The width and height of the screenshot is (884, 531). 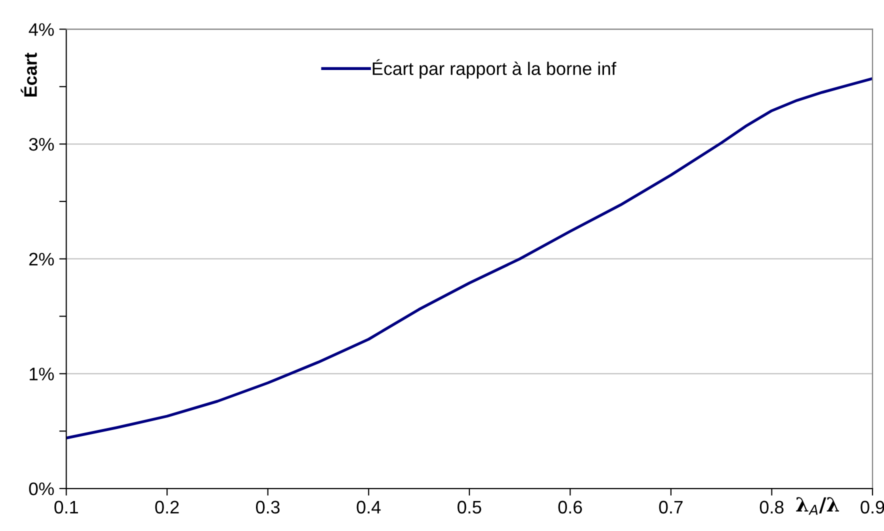 What do you see at coordinates (671, 507) in the screenshot?
I see `x-tick-label: 0.7` at bounding box center [671, 507].